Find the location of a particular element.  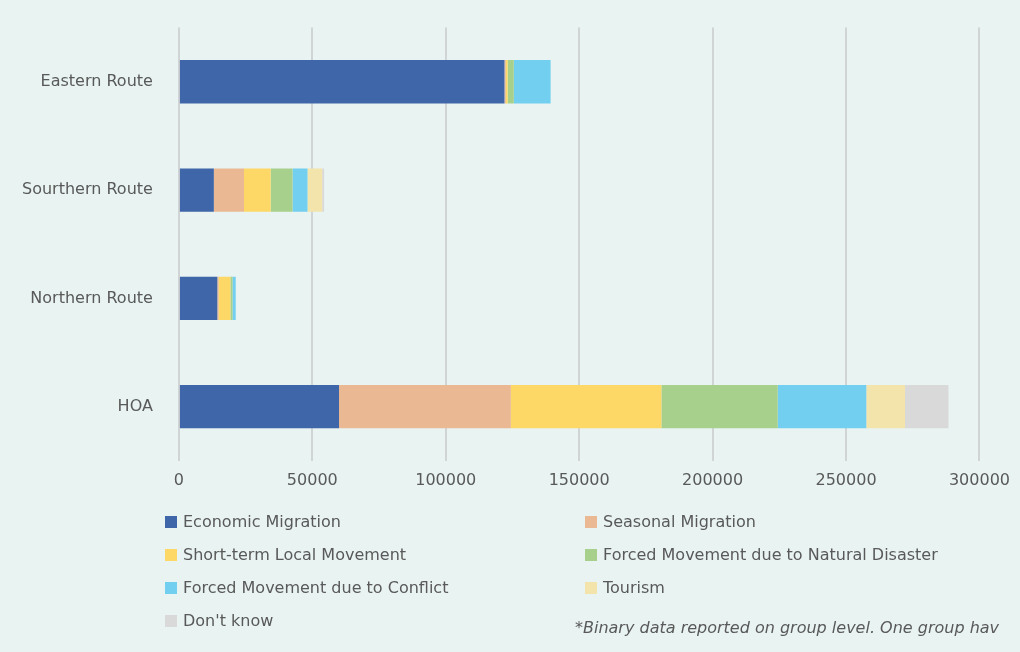

x-tick-label: 100000 is located at coordinates (446, 479).